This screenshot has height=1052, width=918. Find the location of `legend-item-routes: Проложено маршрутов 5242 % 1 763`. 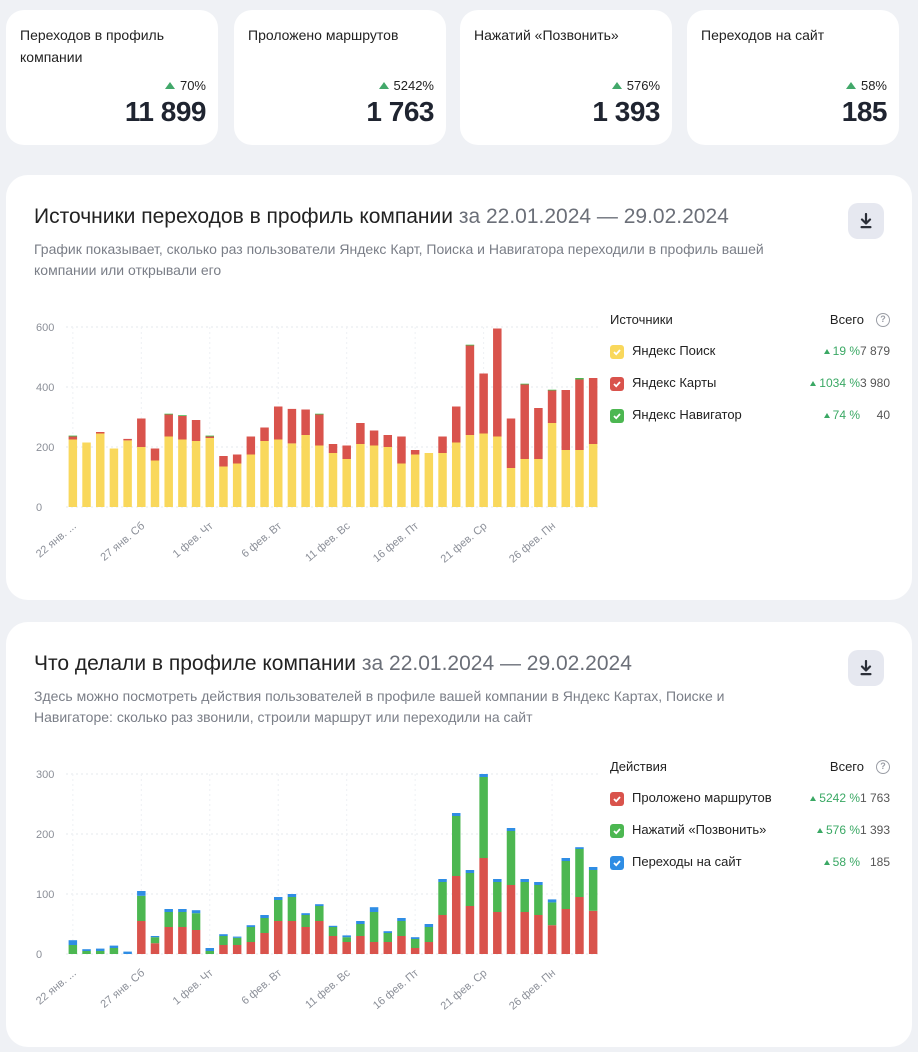

legend-item-routes: Проложено маршрутов 5242 % 1 763 is located at coordinates (750, 800).